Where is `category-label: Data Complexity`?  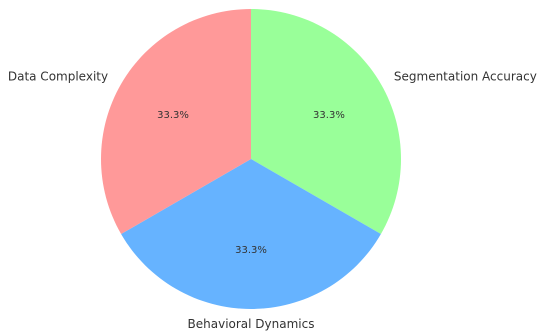
category-label: Data Complexity is located at coordinates (58, 77).